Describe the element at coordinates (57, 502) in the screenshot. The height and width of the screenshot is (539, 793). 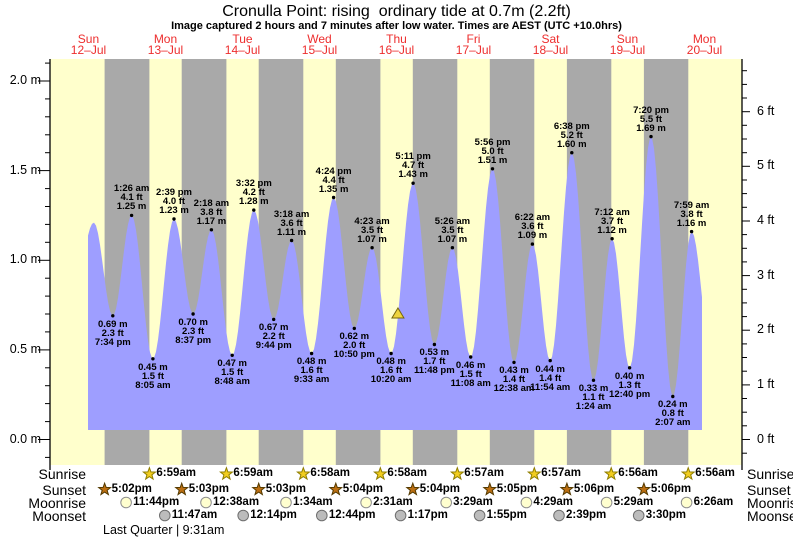
I see `astro-row-label-left-moonrise: Moonrise` at that location.